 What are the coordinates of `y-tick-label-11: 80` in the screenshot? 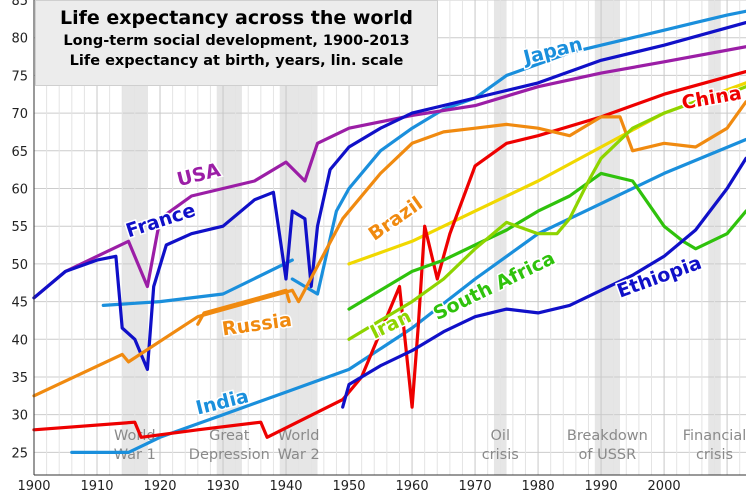 It's located at (19, 39).